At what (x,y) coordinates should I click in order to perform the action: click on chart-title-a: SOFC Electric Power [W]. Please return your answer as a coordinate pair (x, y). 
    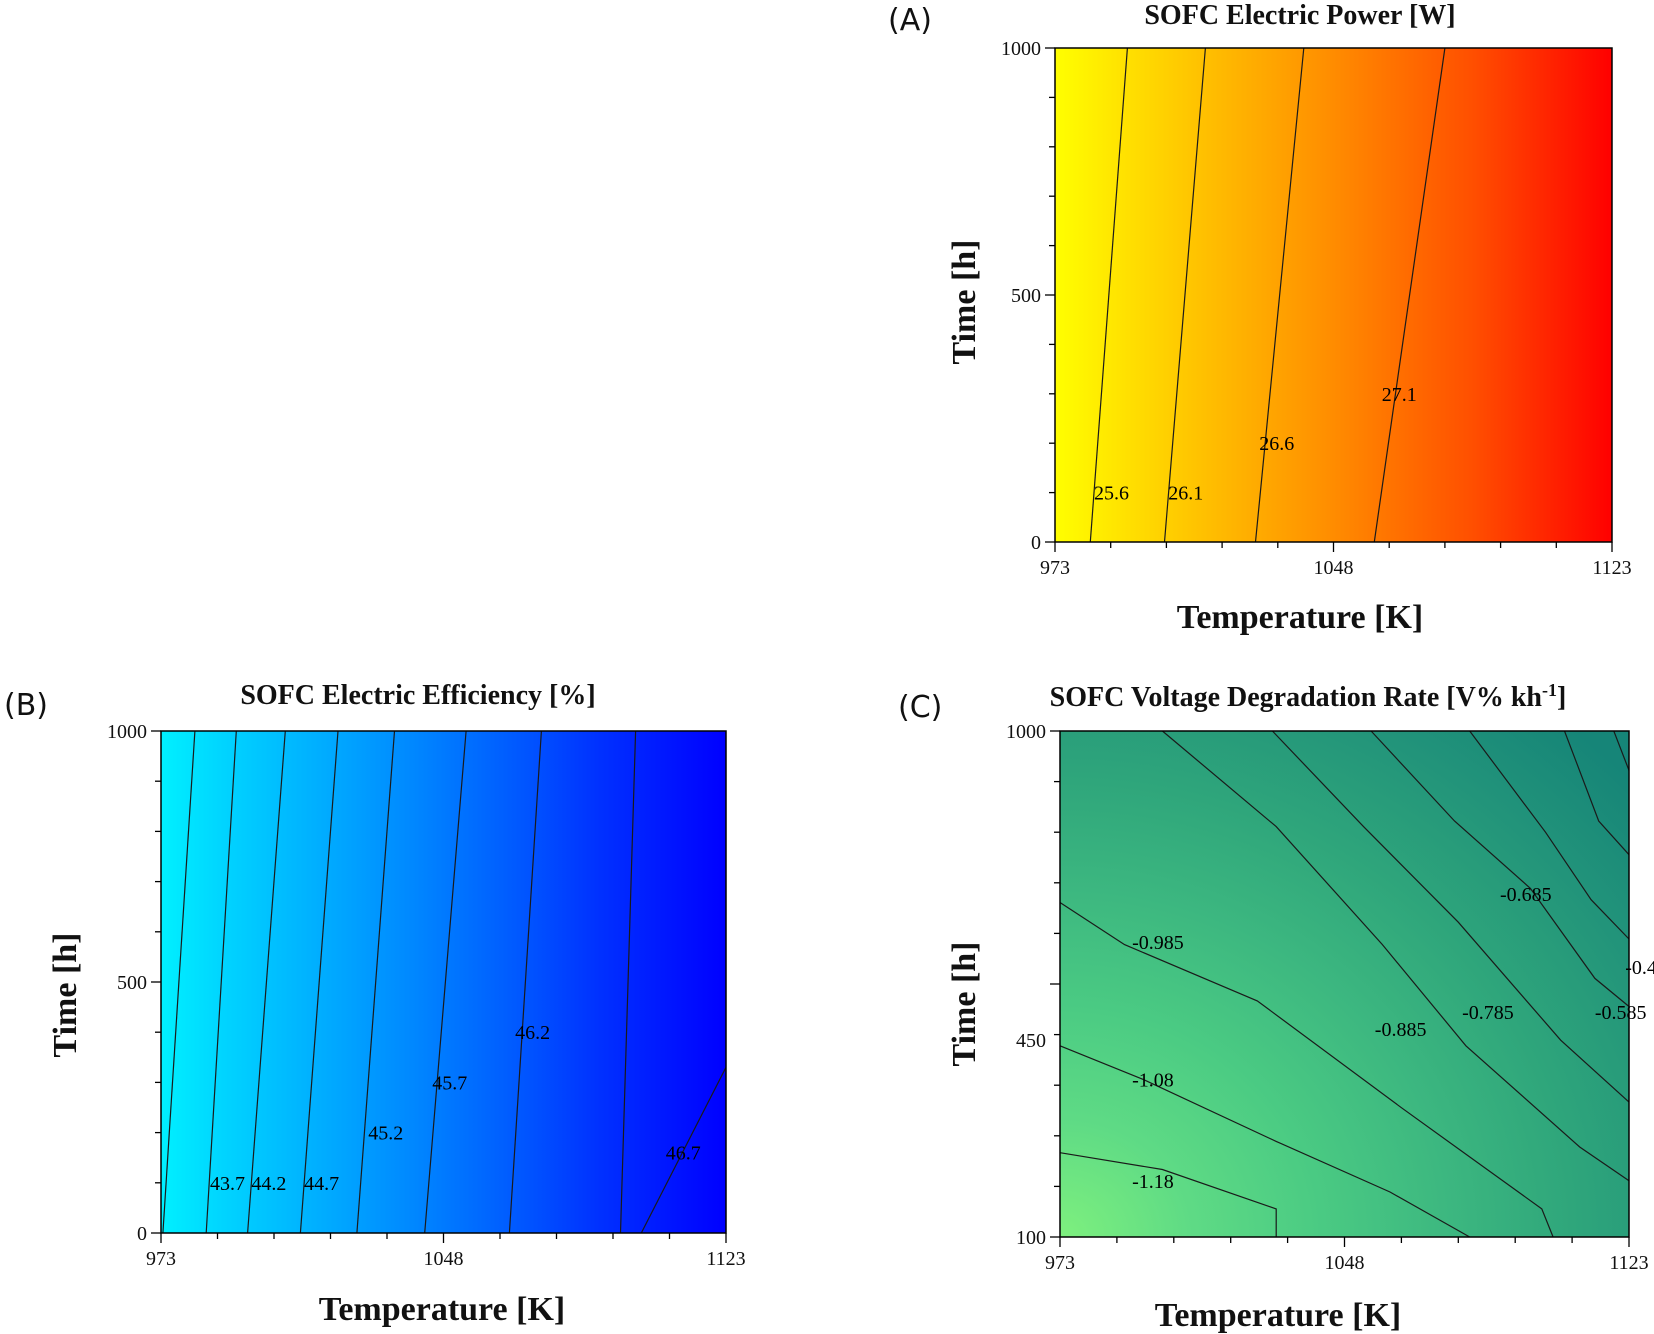
    Looking at the image, I should click on (1299, 15).